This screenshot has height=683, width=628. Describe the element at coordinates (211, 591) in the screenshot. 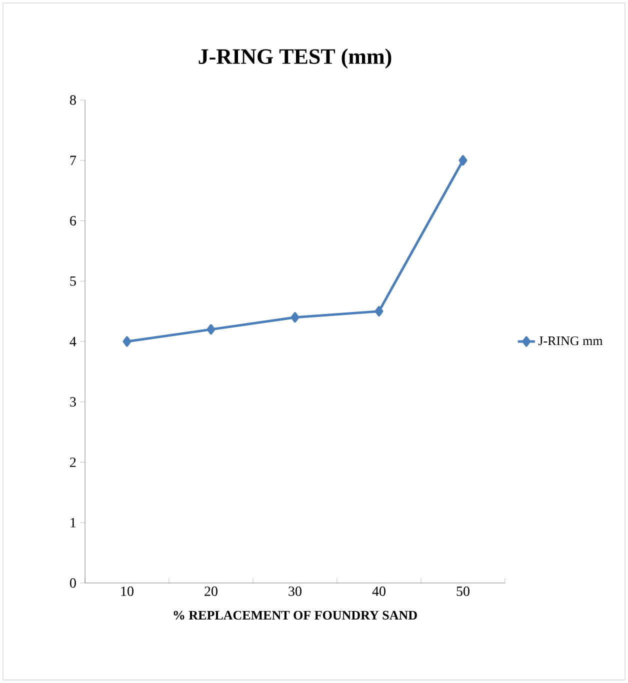

I see `x-tick-label: 20` at that location.